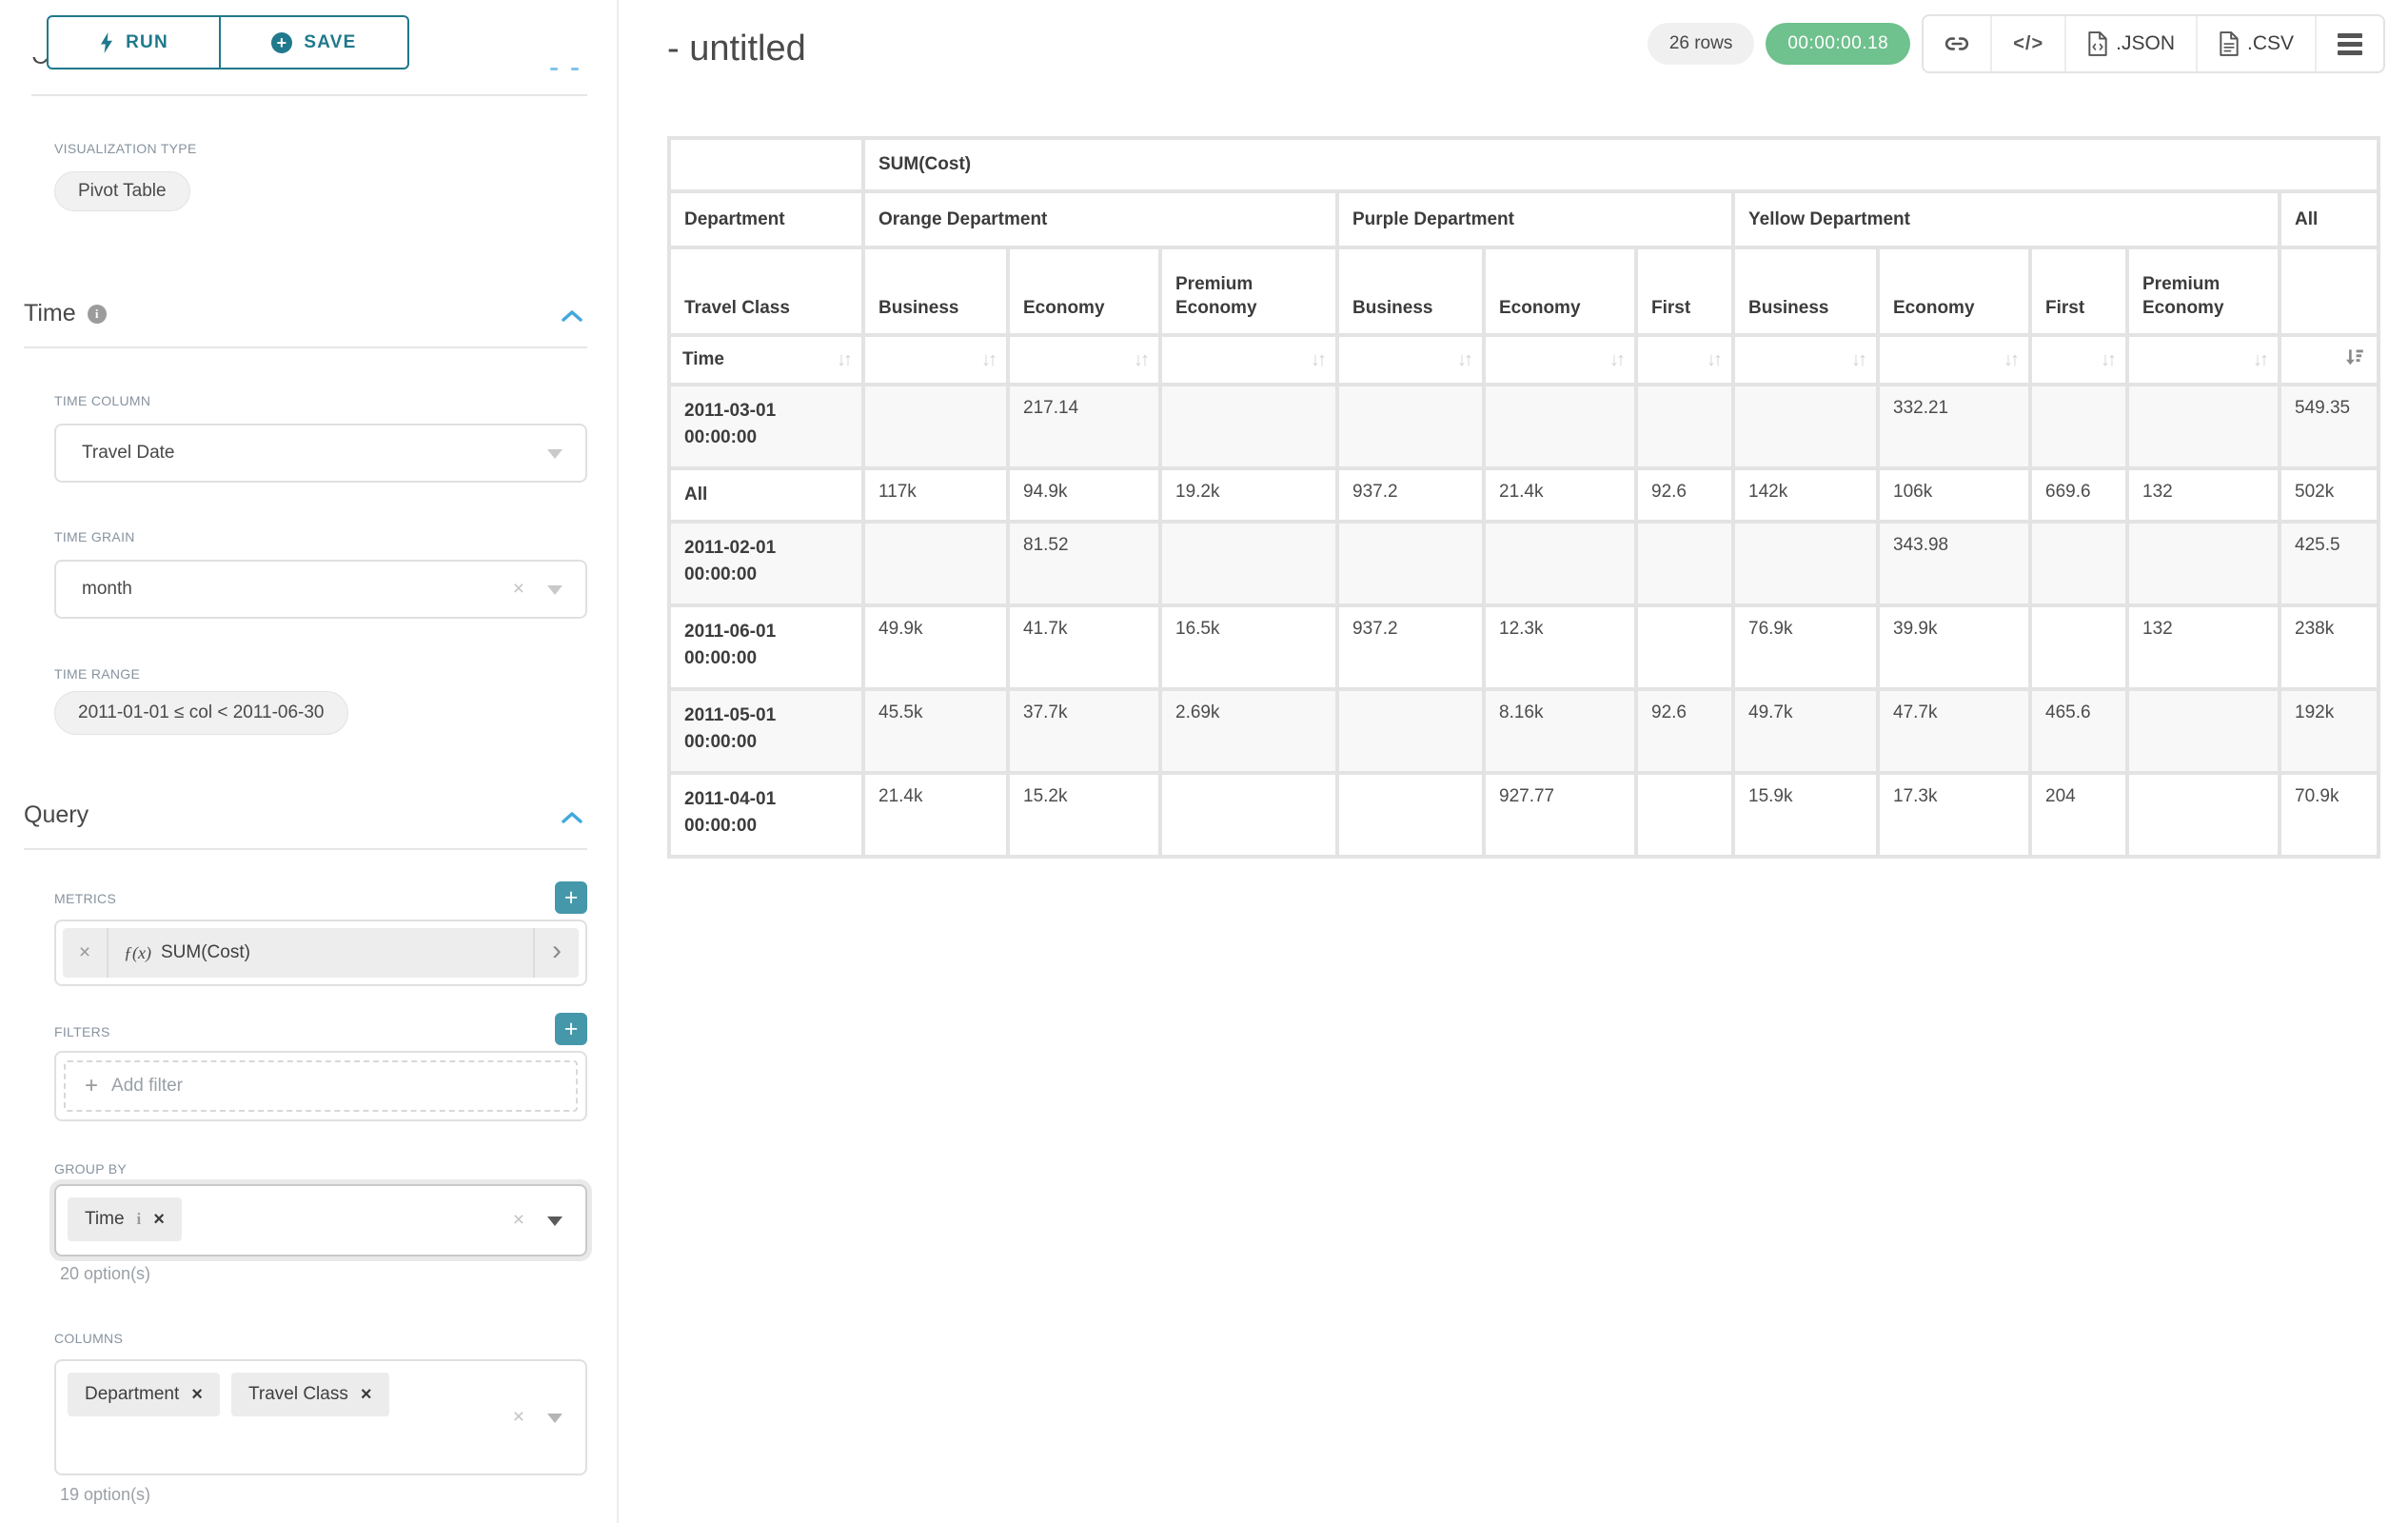 Image resolution: width=2408 pixels, height=1523 pixels. What do you see at coordinates (2315, 492) in the screenshot?
I see `cell: 502k` at bounding box center [2315, 492].